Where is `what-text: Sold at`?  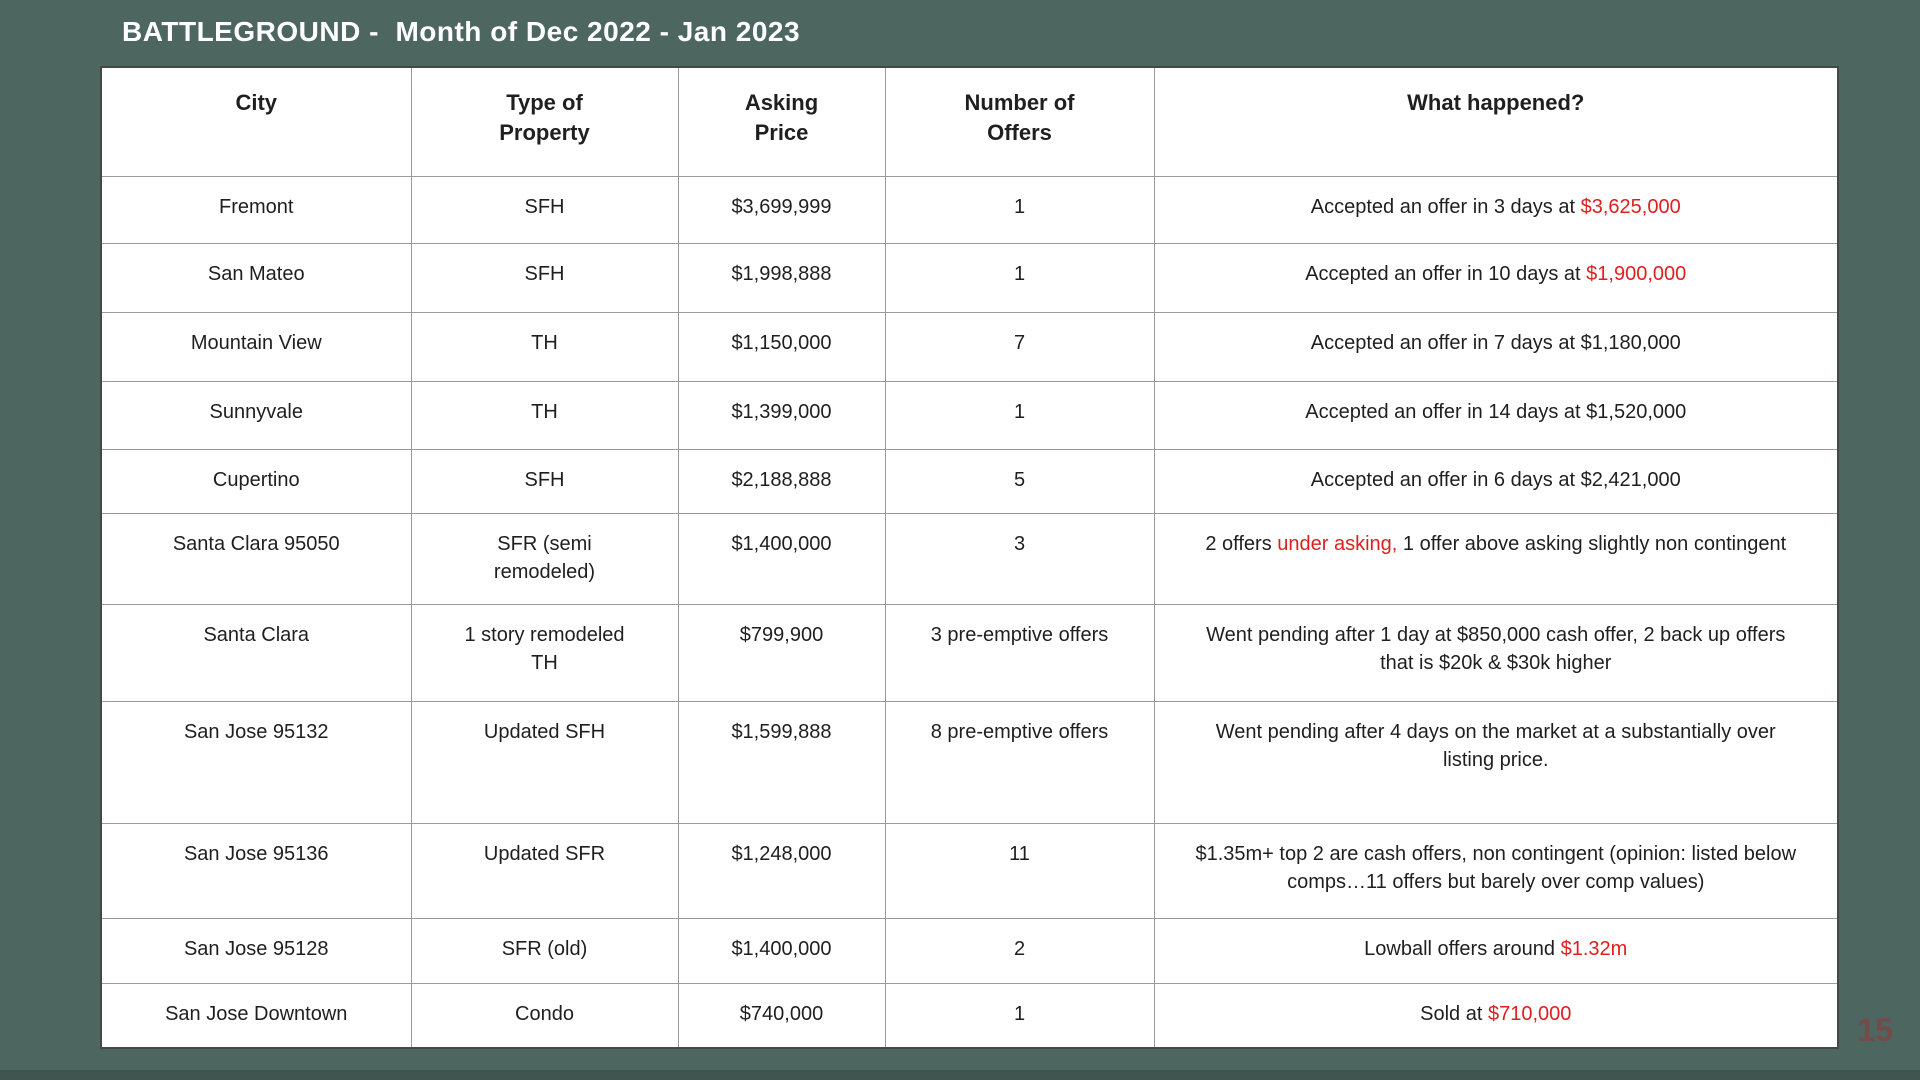
what-text: Sold at is located at coordinates (1454, 1013).